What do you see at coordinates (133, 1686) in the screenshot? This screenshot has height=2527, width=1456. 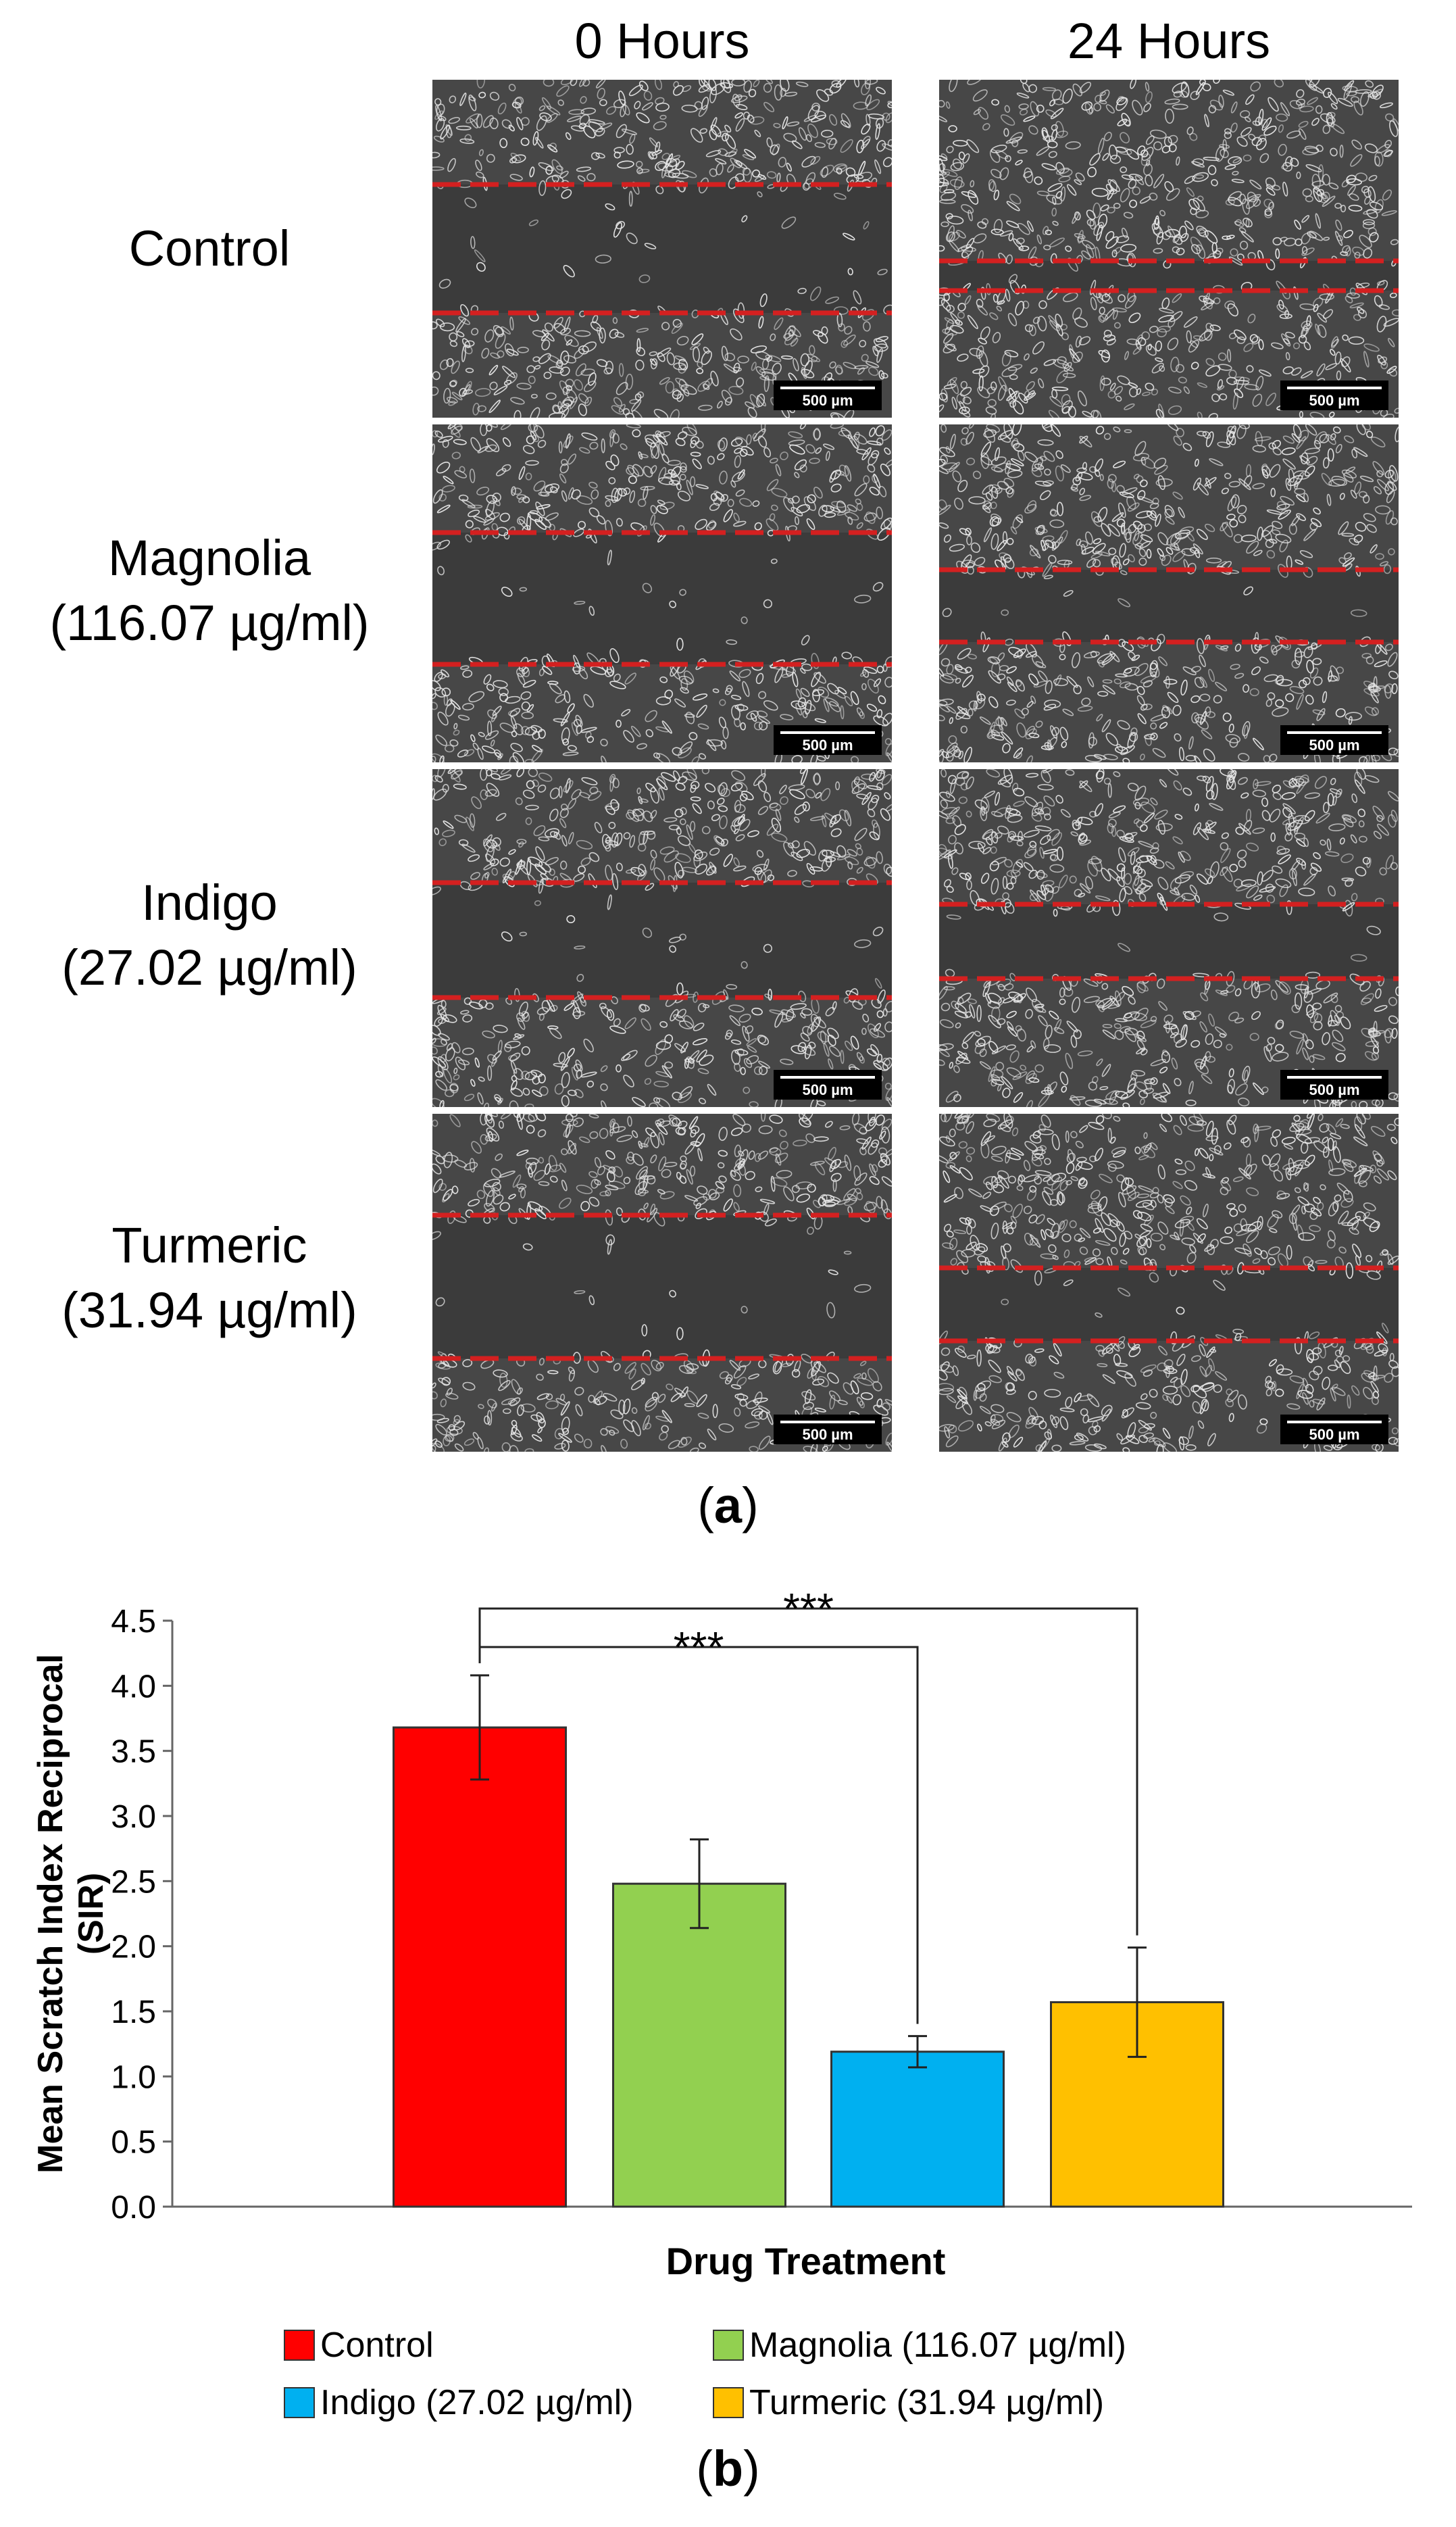 I see `y-tick-label: 4.0` at bounding box center [133, 1686].